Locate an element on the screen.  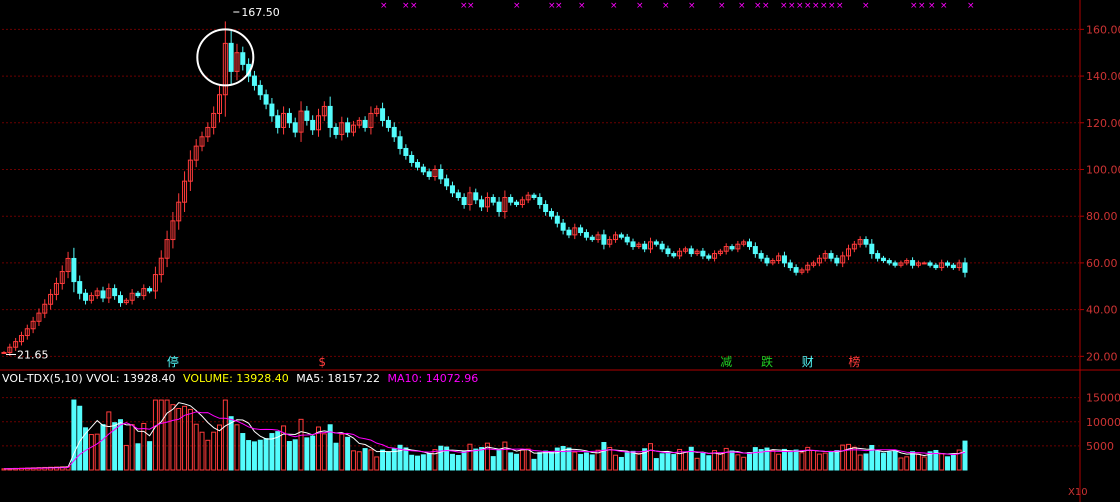
high-price-label: 167.50 is located at coordinates (260, 12).